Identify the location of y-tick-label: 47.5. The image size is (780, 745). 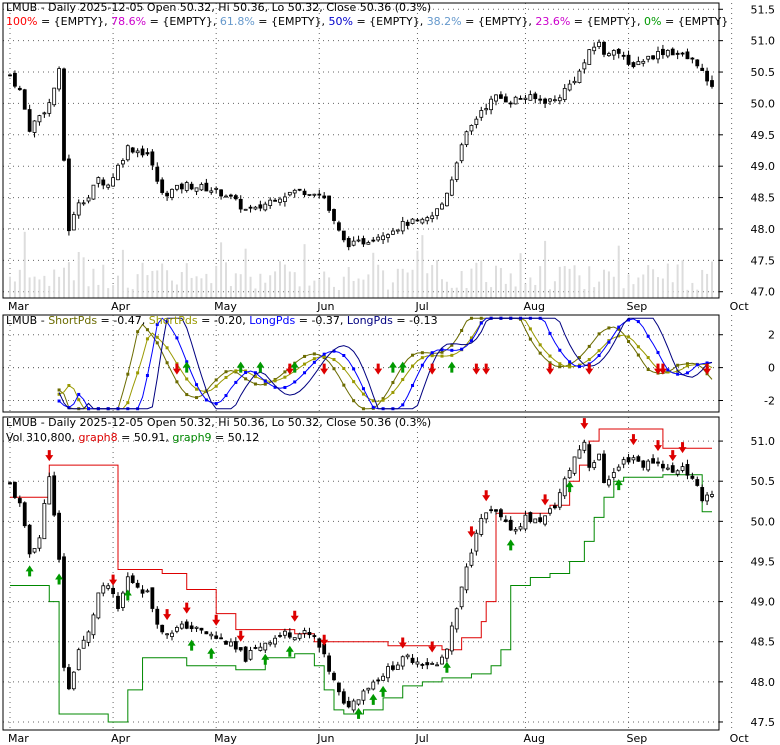
(763, 722).